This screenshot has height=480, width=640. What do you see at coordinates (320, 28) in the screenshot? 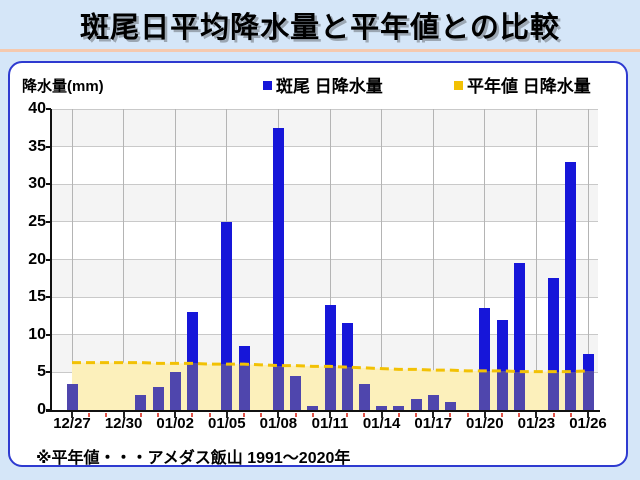
I see `page-title: 斑尾日平均降水量と平年値との比較` at bounding box center [320, 28].